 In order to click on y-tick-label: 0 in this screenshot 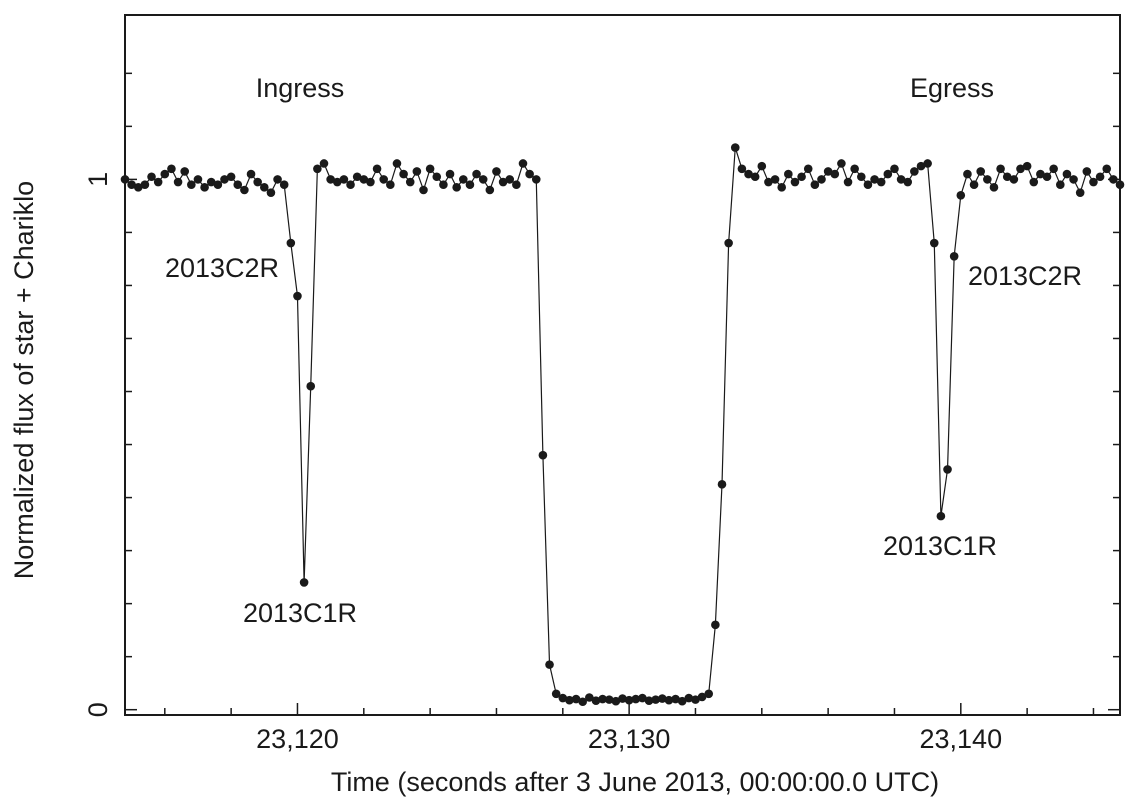, I will do `click(98, 709)`.